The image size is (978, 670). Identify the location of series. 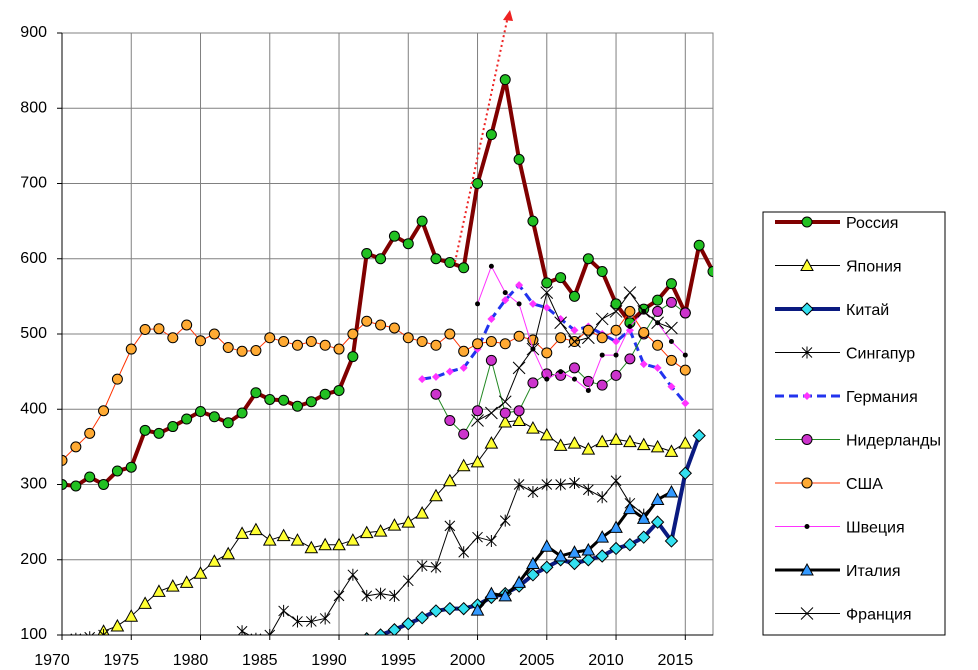
(560, 368).